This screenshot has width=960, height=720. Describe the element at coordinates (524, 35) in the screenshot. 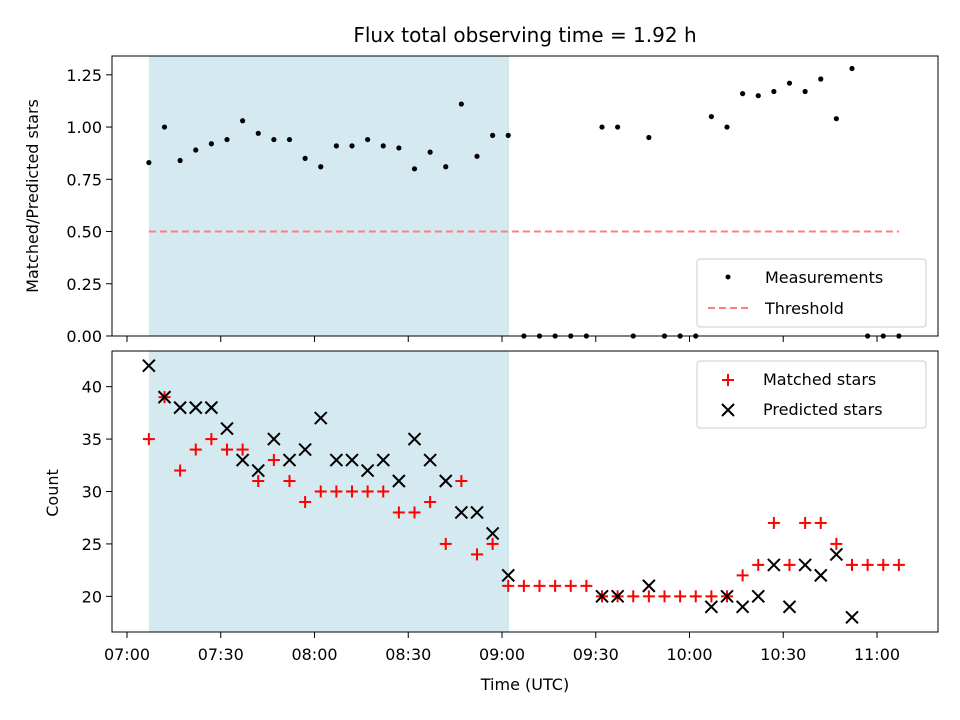

I see `chart-title: Flux total observing time = 1.92 h` at that location.